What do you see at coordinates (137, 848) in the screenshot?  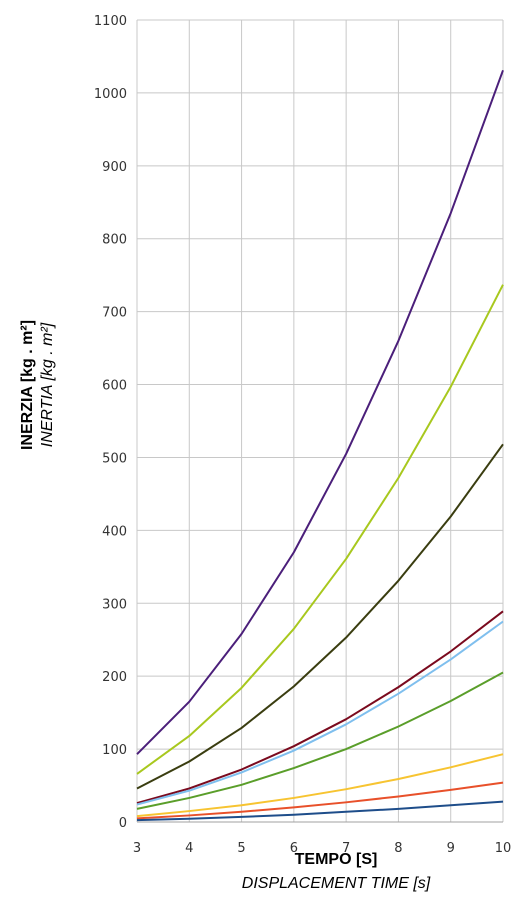 I see `x-tick-label: 3` at bounding box center [137, 848].